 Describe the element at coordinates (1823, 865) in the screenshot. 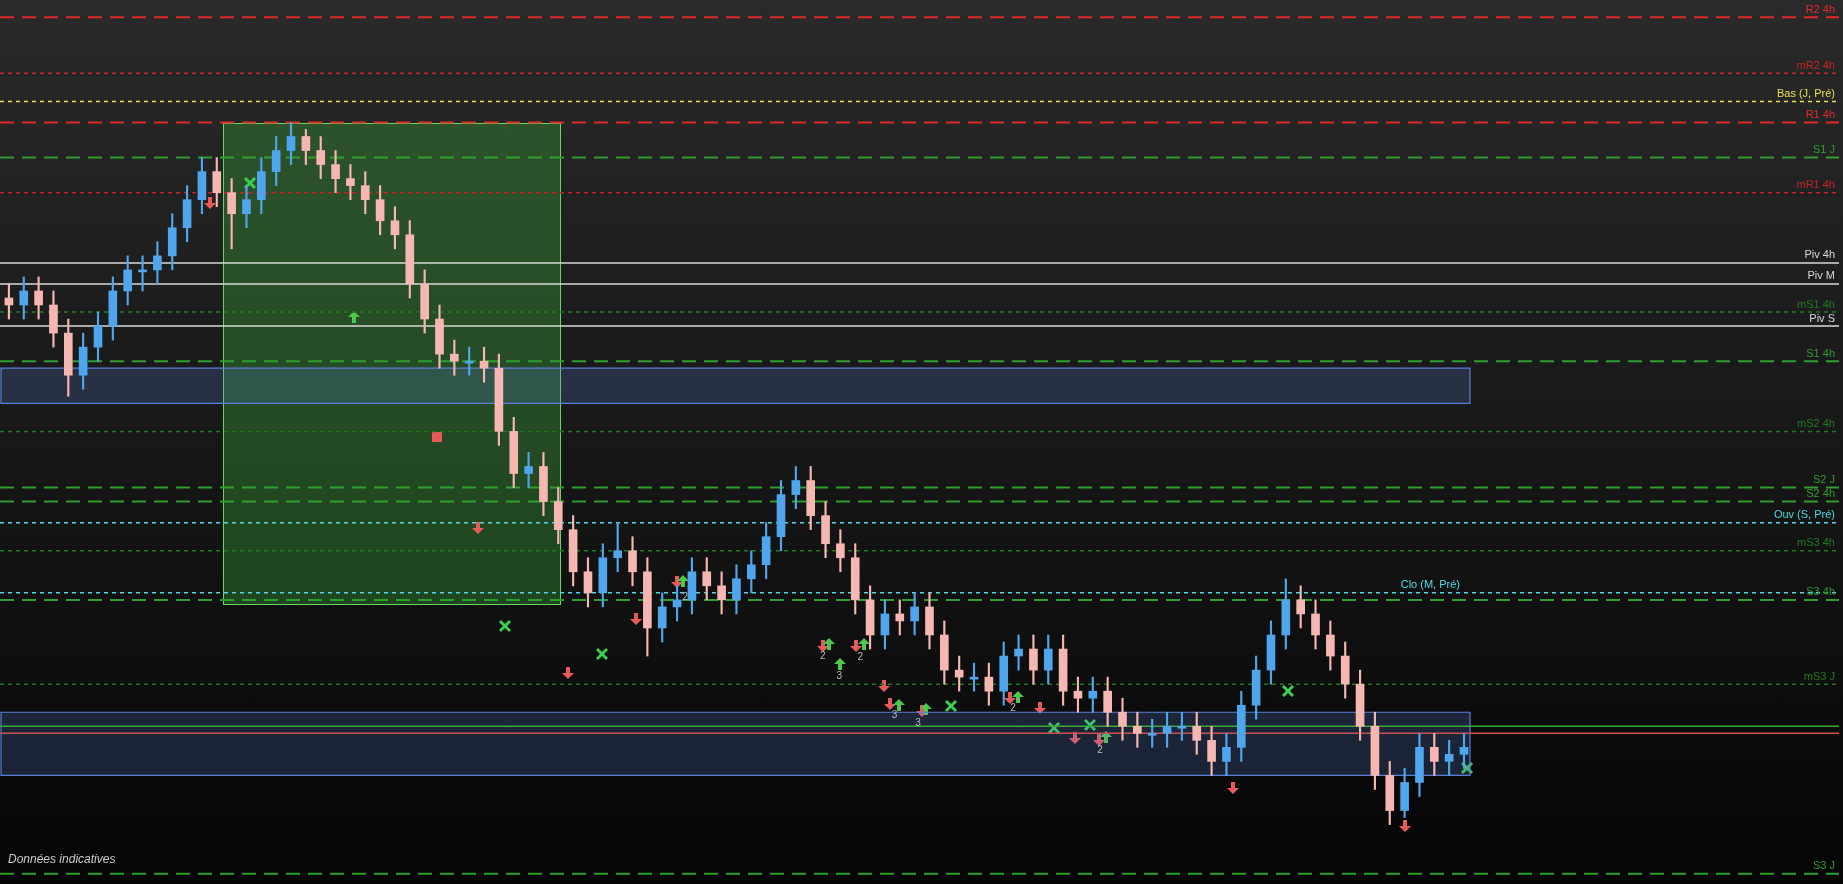

I see `ref-line-label: S3 J` at that location.